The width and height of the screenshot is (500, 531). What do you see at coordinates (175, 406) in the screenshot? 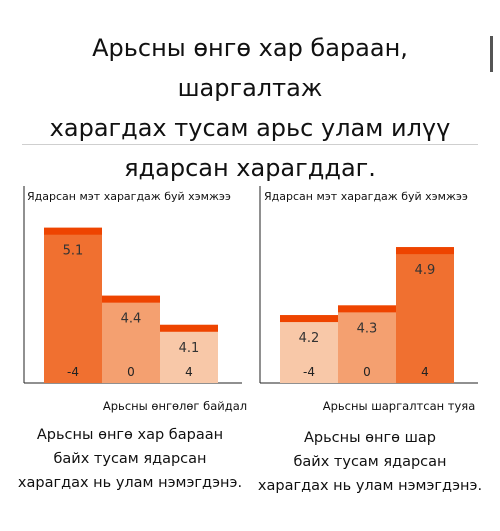
I see `x-axis-label-0: Арьсны өнгөлөг байдал` at bounding box center [175, 406].